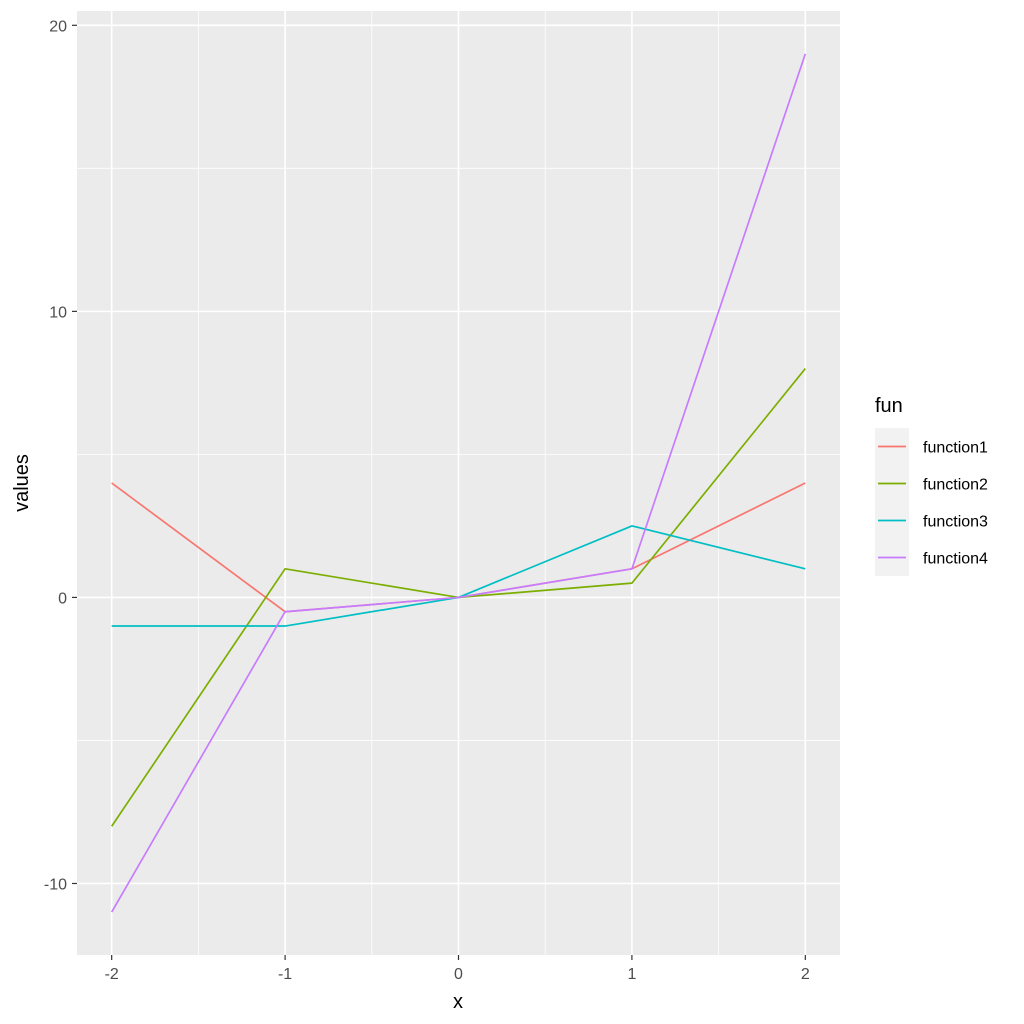 Image resolution: width=1024 pixels, height=1024 pixels. What do you see at coordinates (285, 974) in the screenshot?
I see `x-tick-label: -1` at bounding box center [285, 974].